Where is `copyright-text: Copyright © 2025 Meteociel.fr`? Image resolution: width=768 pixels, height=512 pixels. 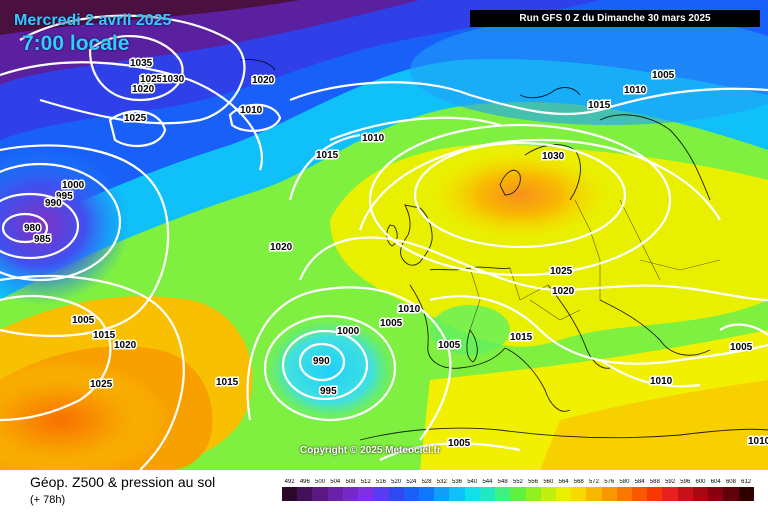
copyright-text: Copyright © 2025 Meteociel.fr is located at coordinates (370, 450).